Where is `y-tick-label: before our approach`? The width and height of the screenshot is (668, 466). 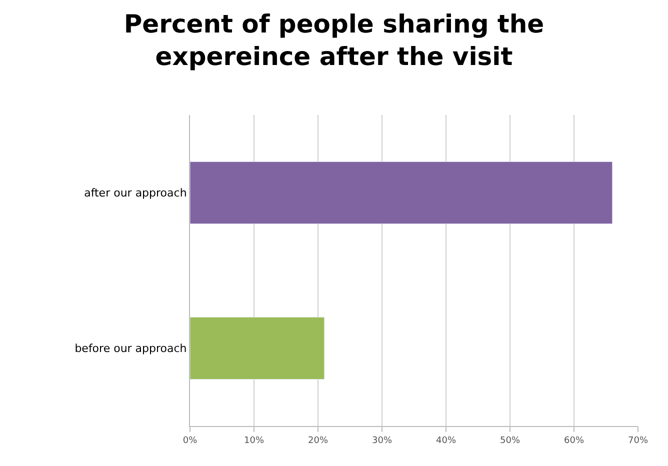
y-tick-label: before our approach is located at coordinates (130, 349).